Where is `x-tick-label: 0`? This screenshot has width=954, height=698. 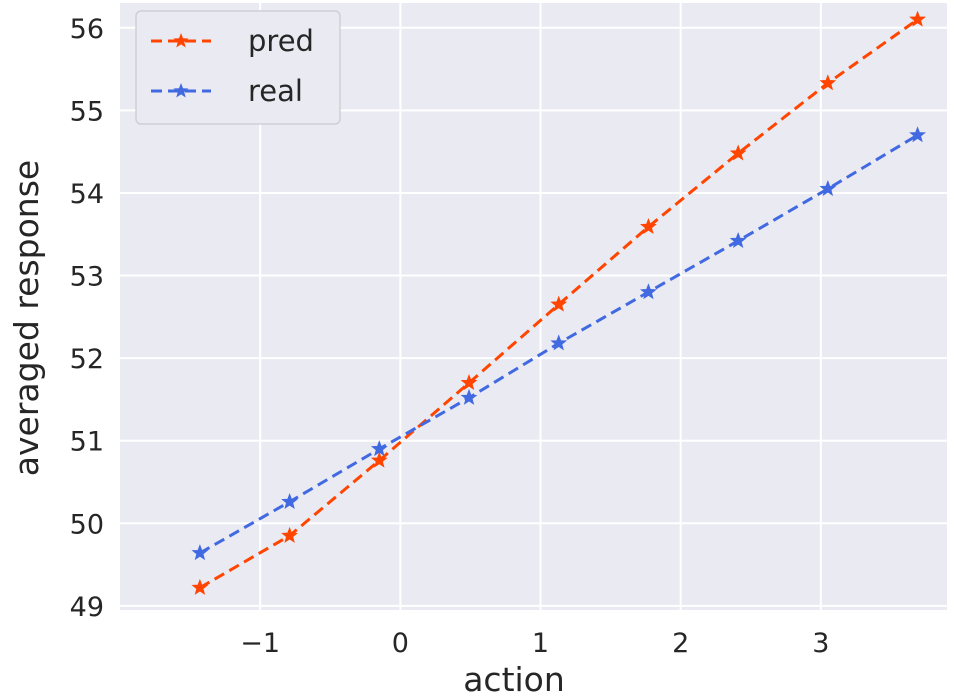 x-tick-label: 0 is located at coordinates (400, 643).